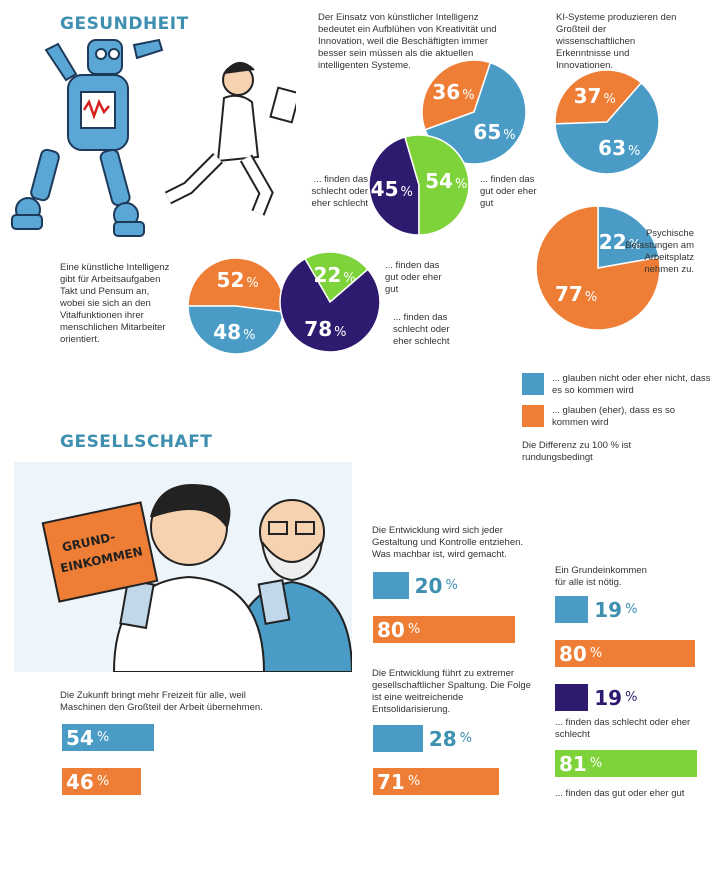 Image resolution: width=724 pixels, height=881 pixels. I want to click on bar-label-spaltung-1: 71%, so click(399, 781).